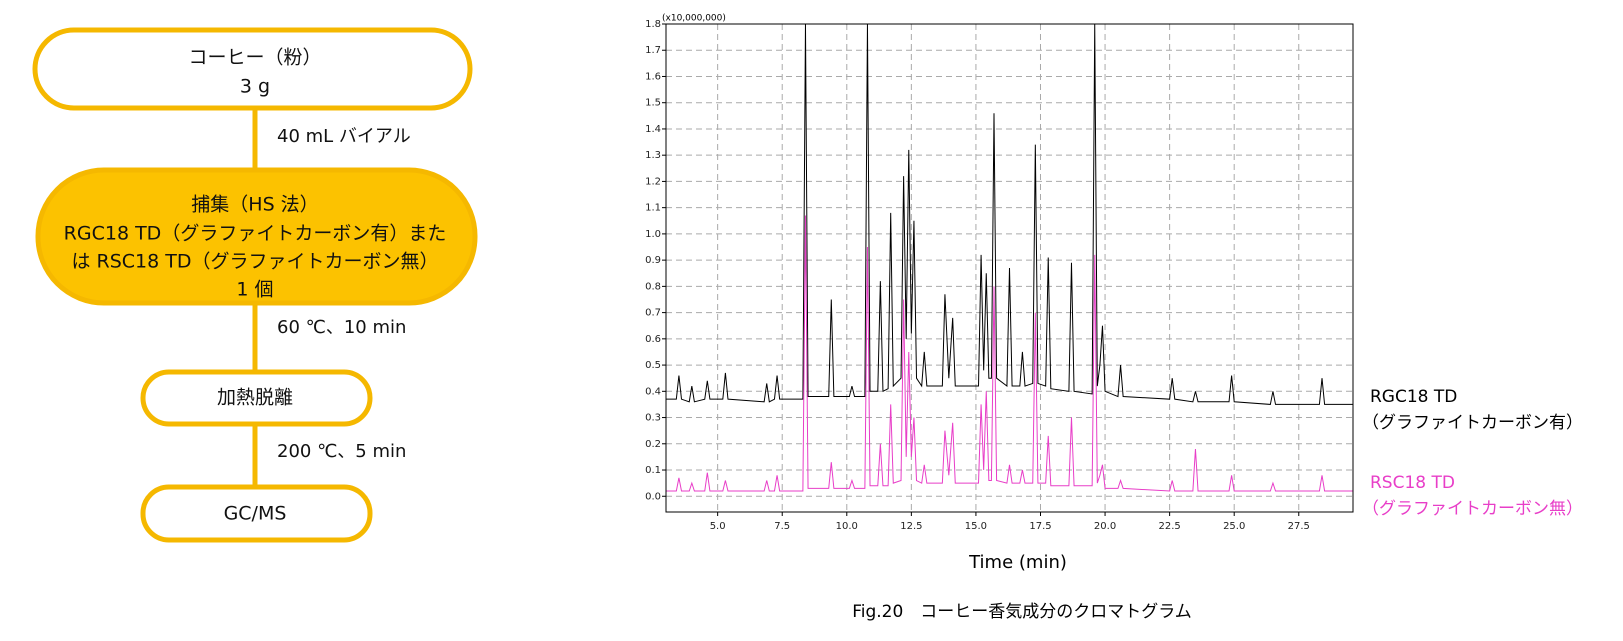 The height and width of the screenshot is (641, 1623). Describe the element at coordinates (1234, 526) in the screenshot. I see `x-tick-label: 25.0` at that location.